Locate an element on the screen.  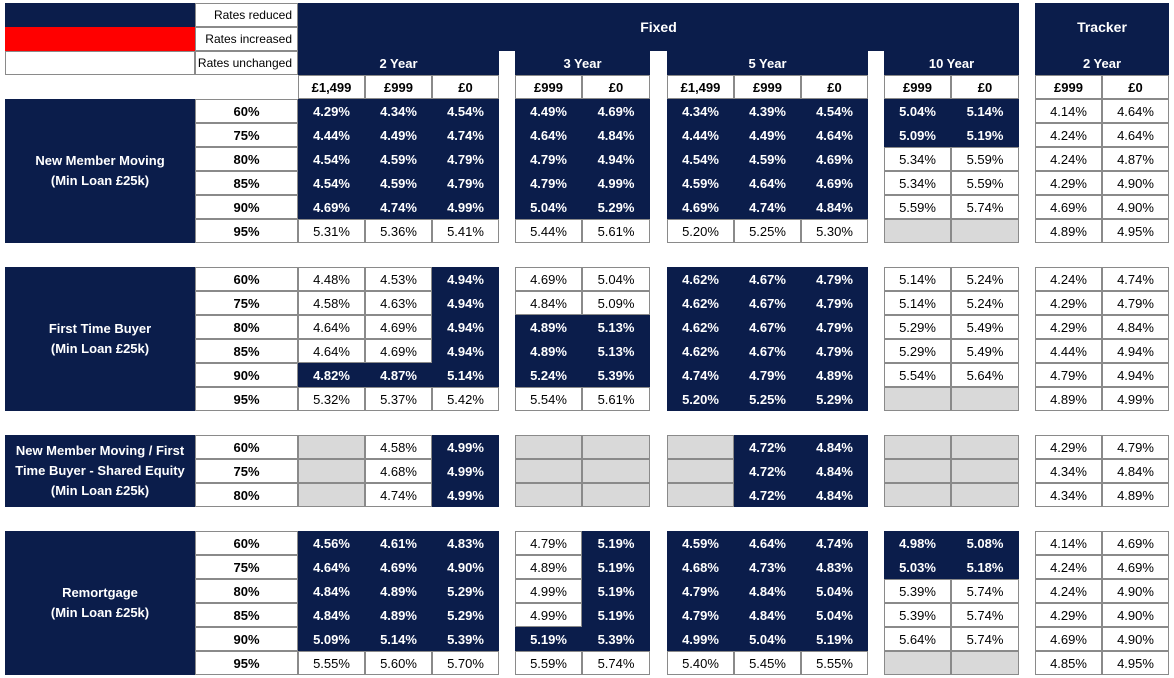
rate-cell: 5.20% is located at coordinates (700, 399).